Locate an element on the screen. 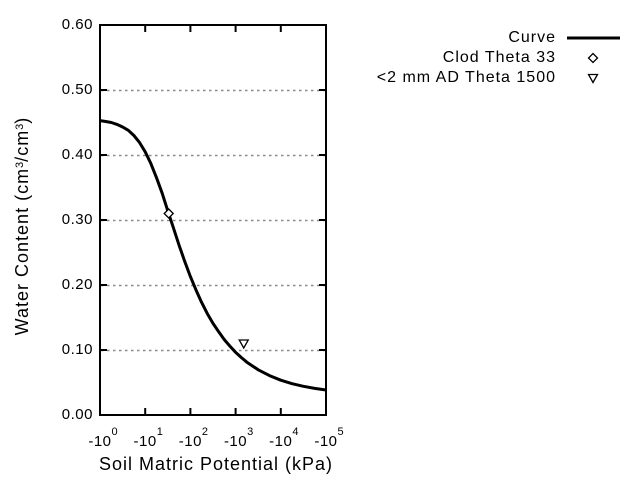  legend-diamond-glyph is located at coordinates (593, 58).